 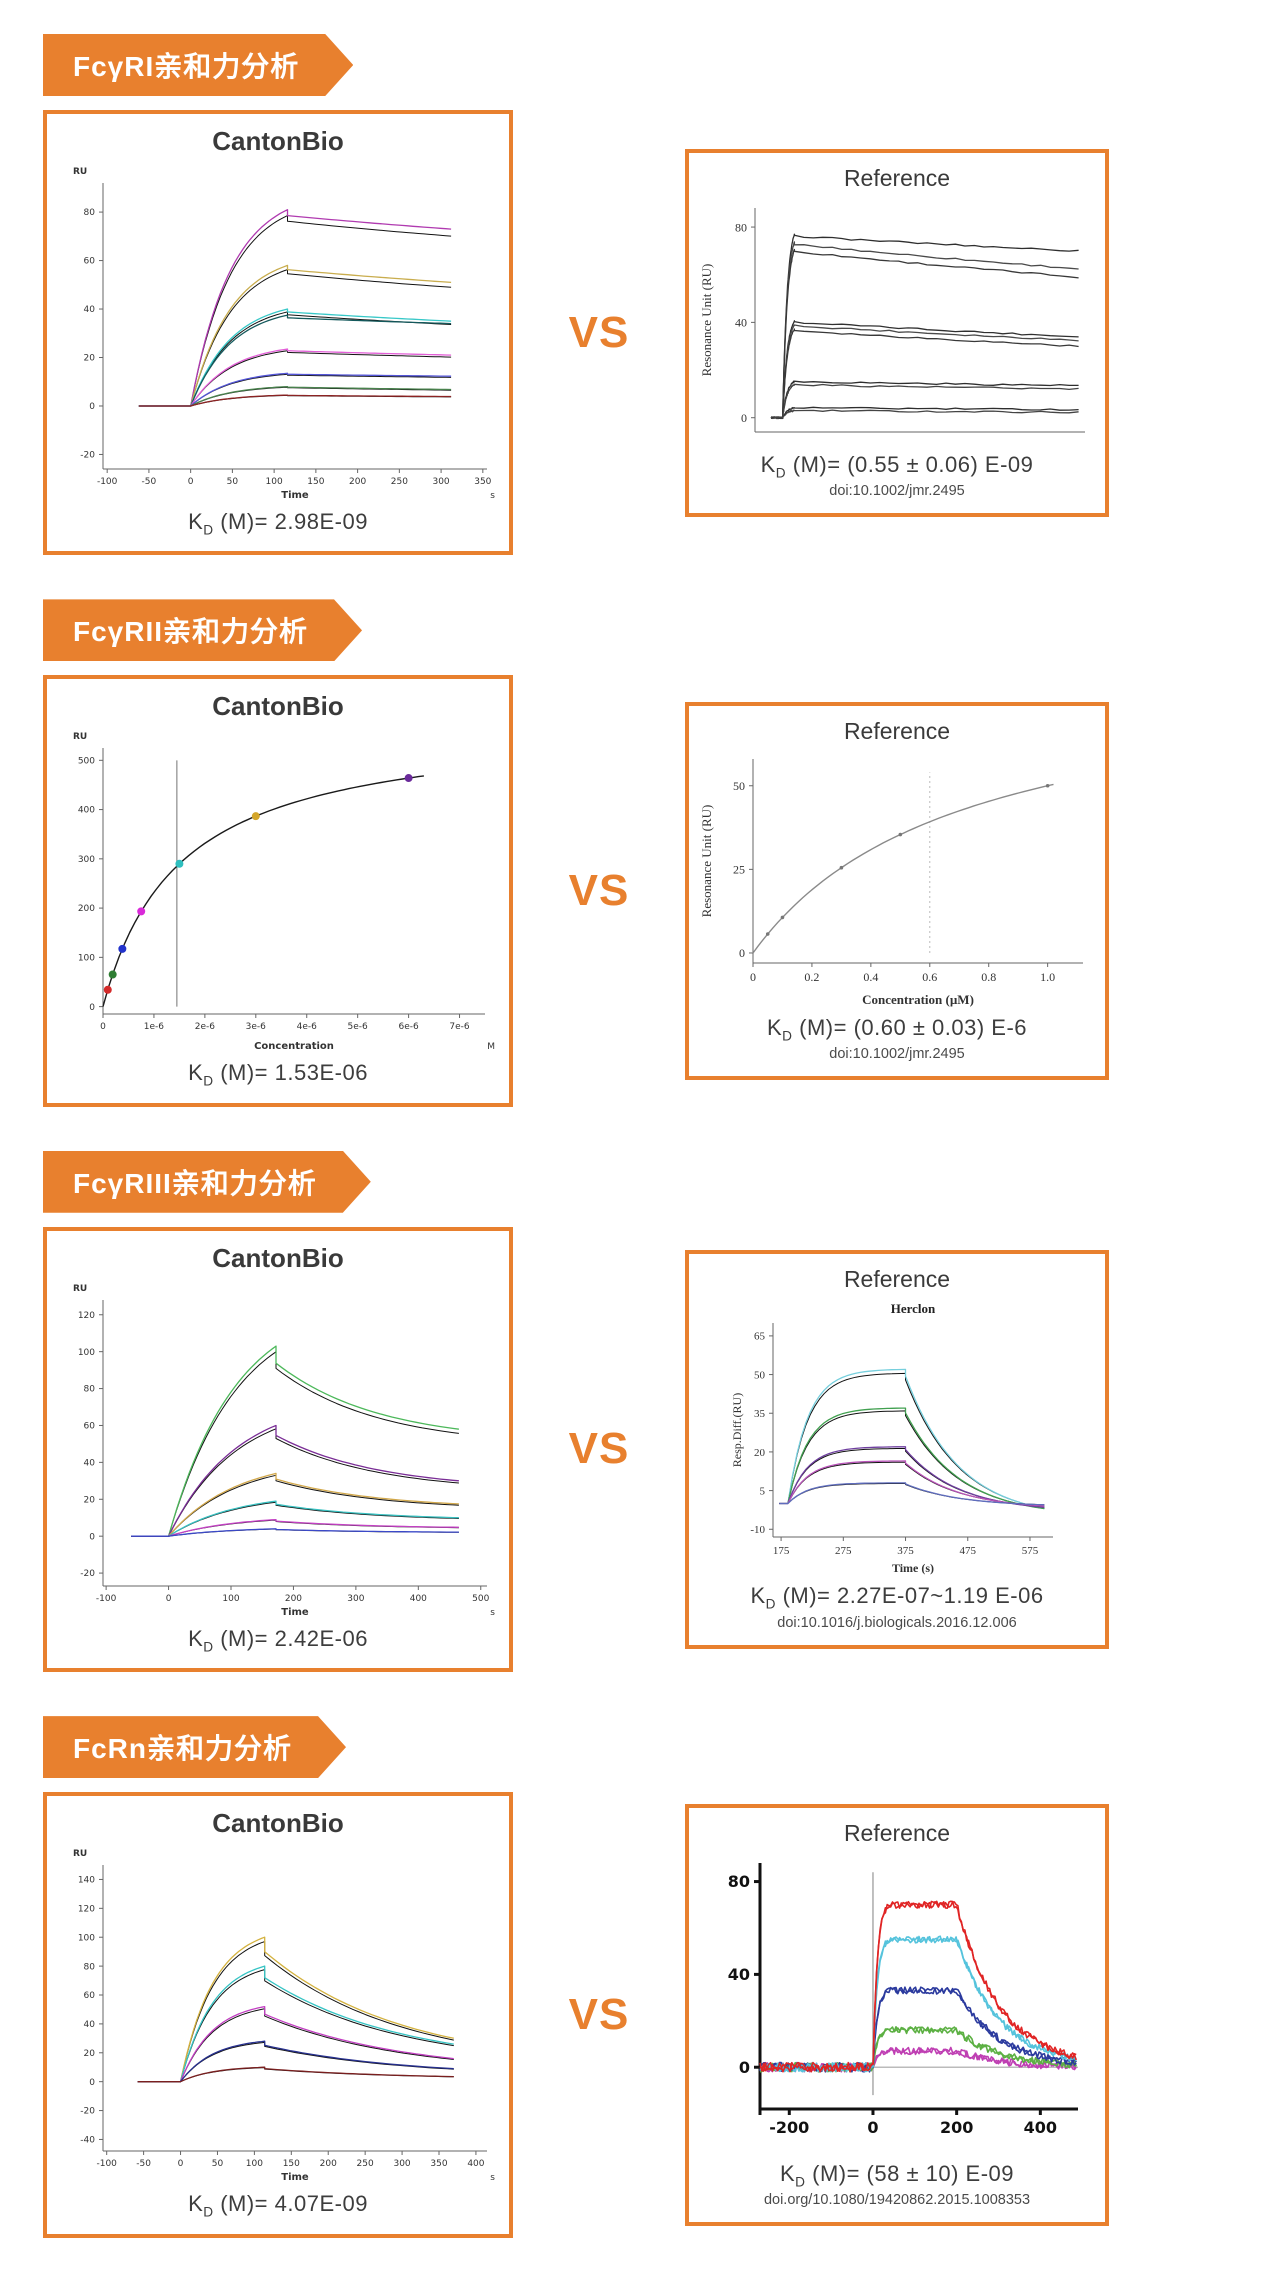 I want to click on kd-value: KD (M)= 2.27E-07~1.19 E-06, so click(x=897, y=1597).